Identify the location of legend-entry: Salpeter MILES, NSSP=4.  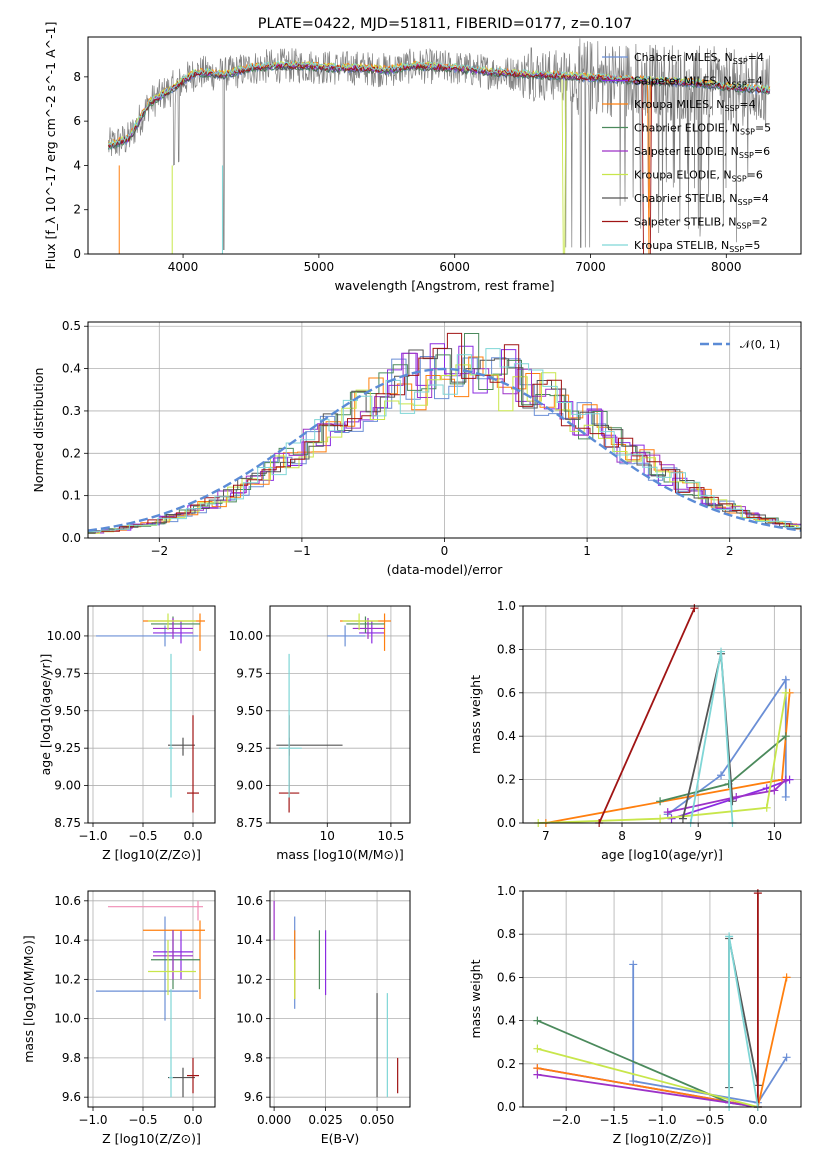
(698, 82).